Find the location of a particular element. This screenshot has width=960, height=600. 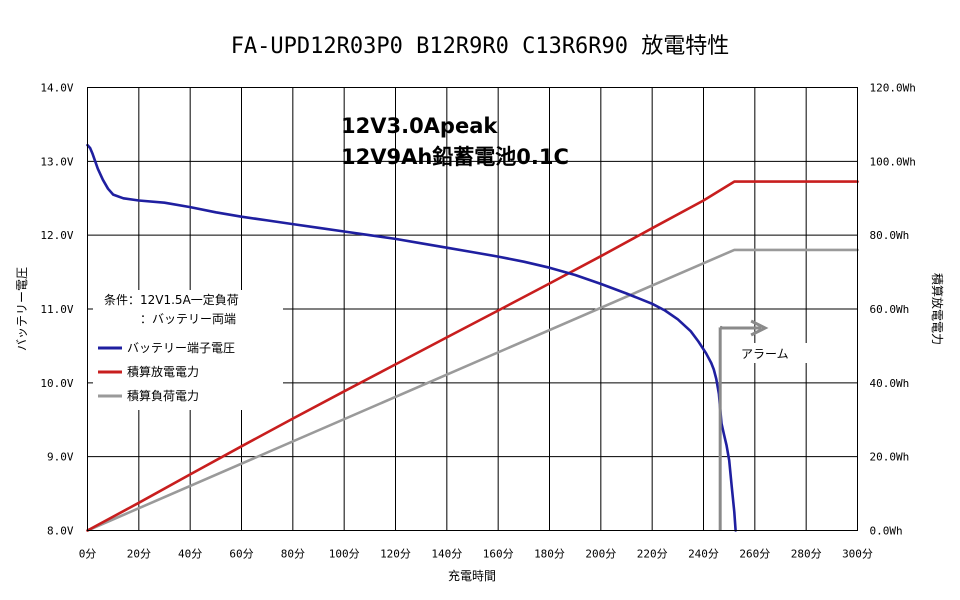

y-left-tick-label: 8.0V is located at coordinates (60, 531).